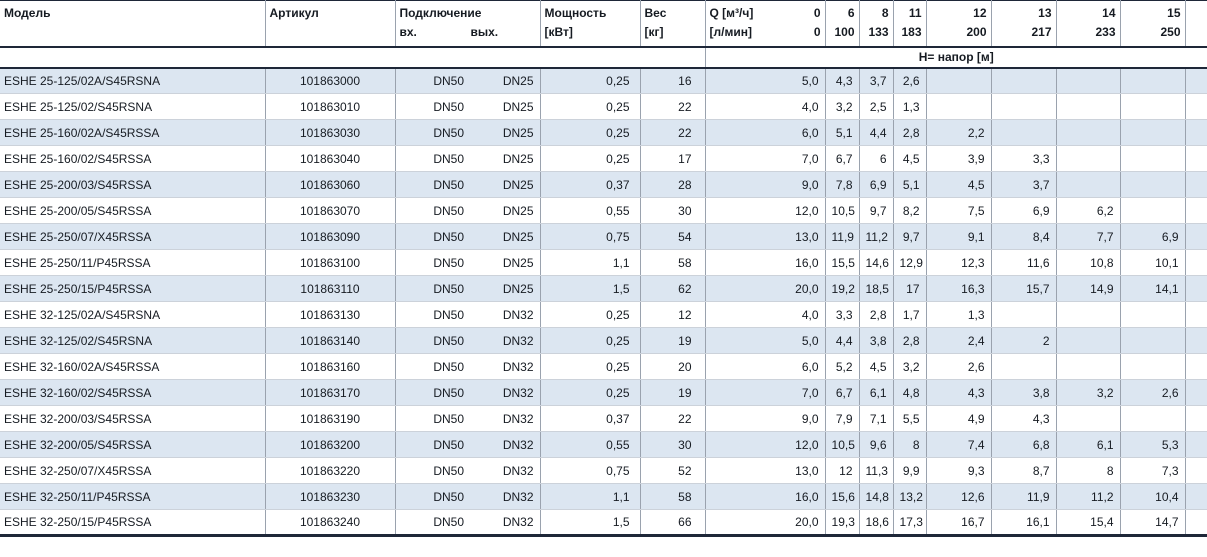  I want to click on head-value-cell: 4,0, so click(765, 314).